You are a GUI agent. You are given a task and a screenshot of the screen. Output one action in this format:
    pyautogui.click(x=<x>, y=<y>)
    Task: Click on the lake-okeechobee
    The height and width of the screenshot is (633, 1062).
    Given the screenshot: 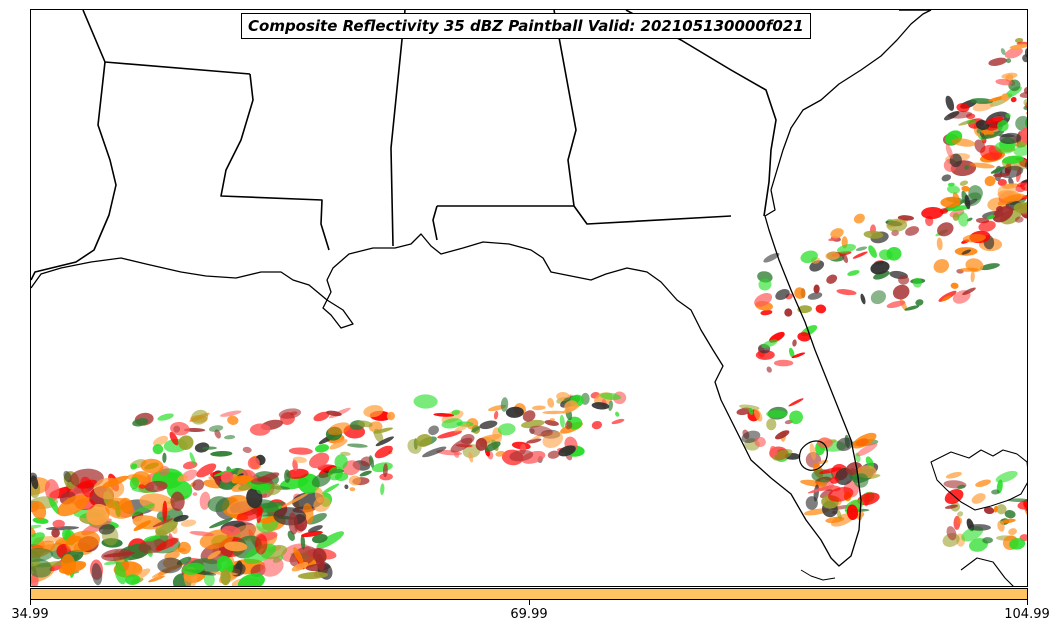 What is the action you would take?
    pyautogui.click(x=813, y=455)
    